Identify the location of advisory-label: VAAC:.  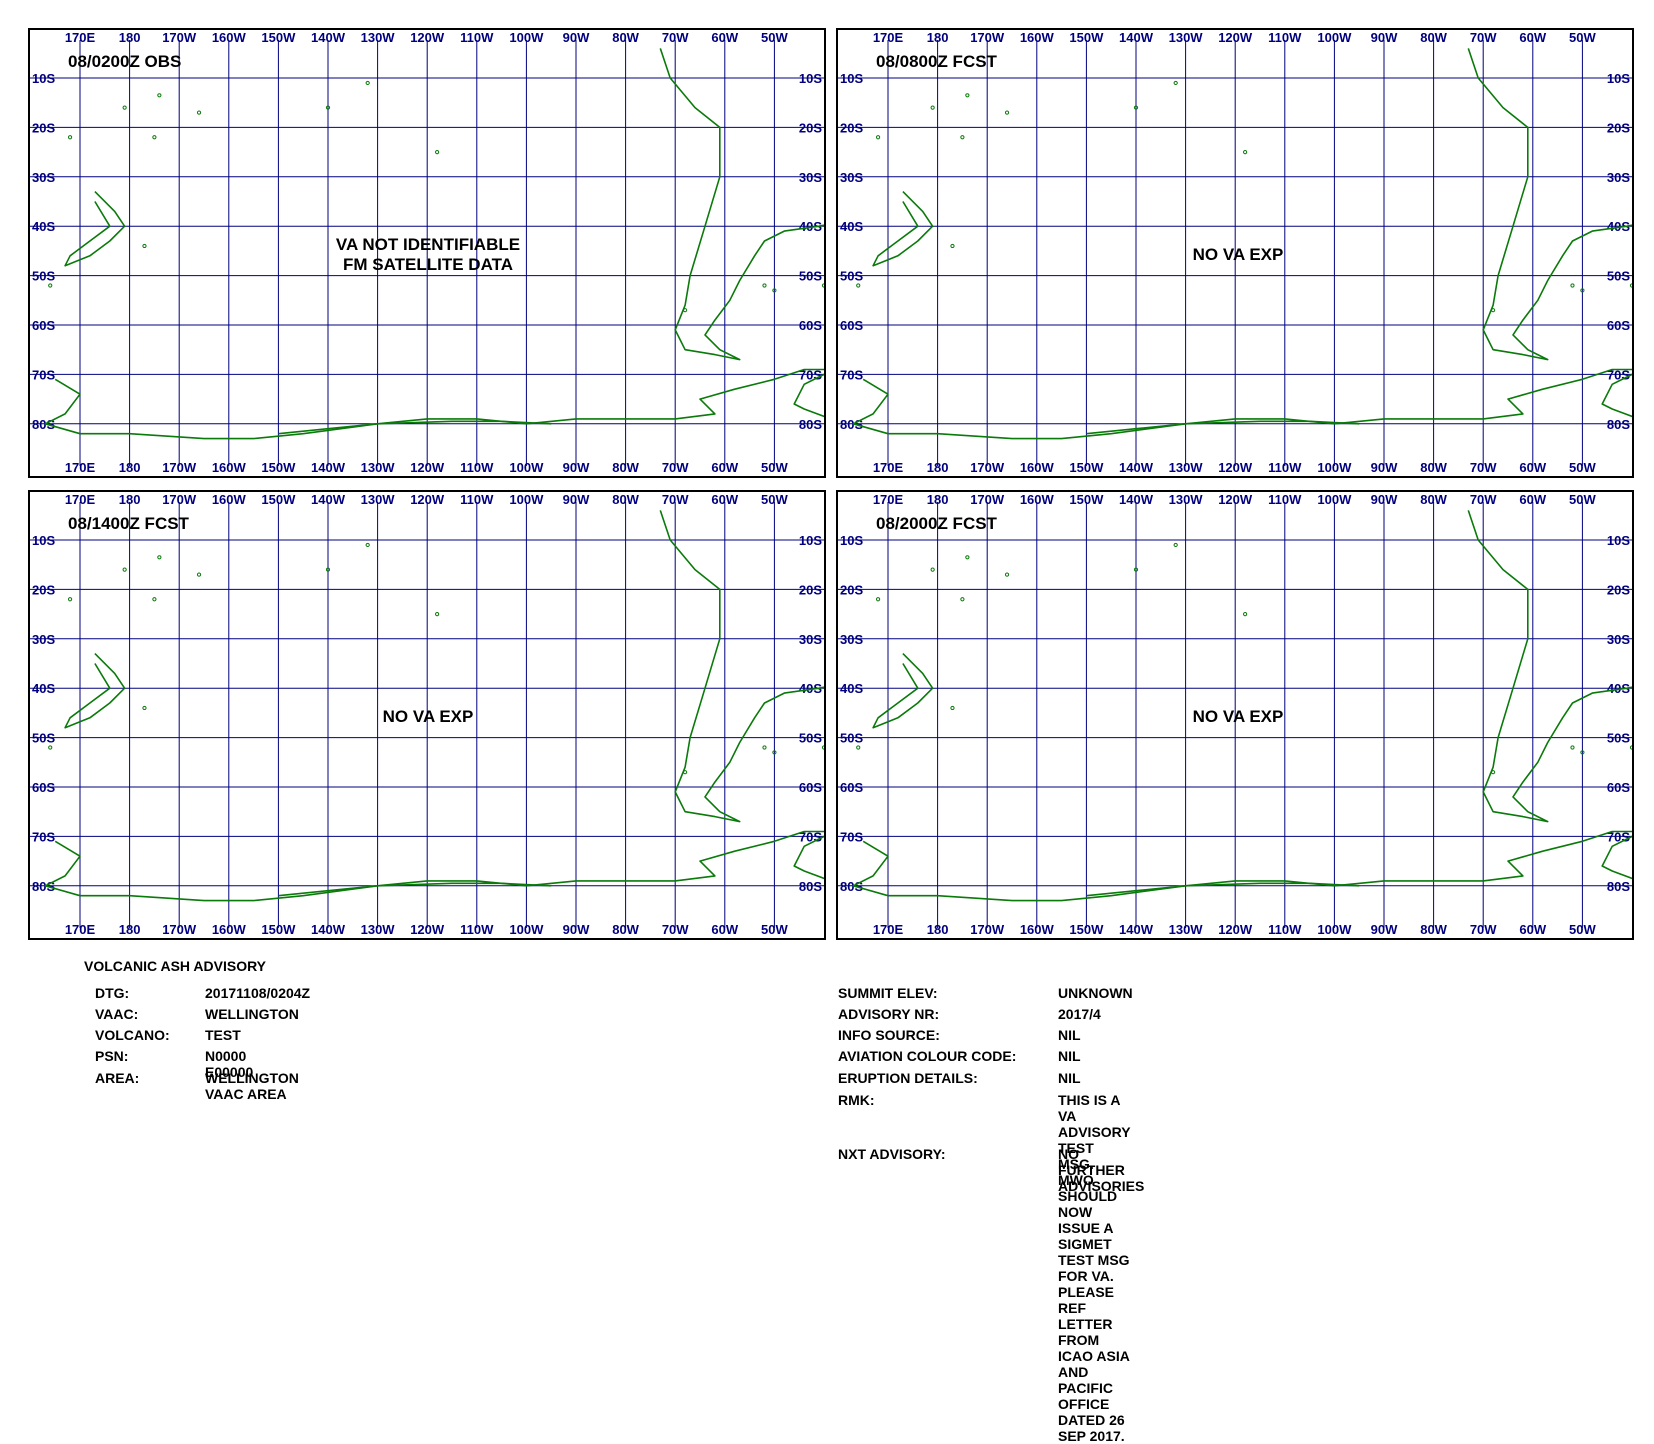
(117, 1014).